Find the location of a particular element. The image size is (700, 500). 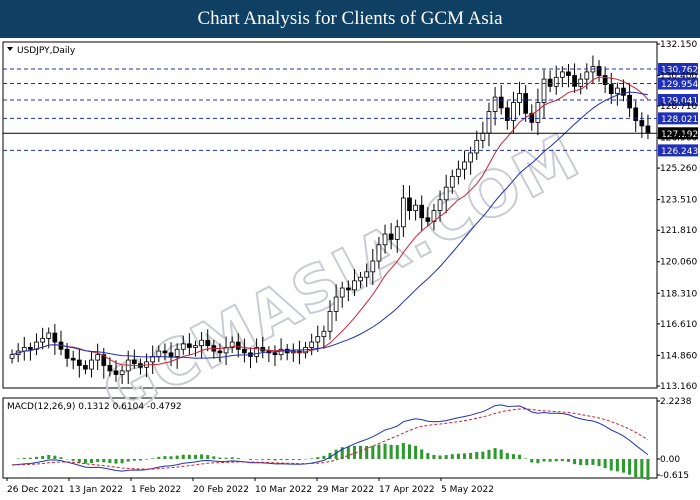

time-tick-label: 10 Mar 2022 is located at coordinates (283, 490).